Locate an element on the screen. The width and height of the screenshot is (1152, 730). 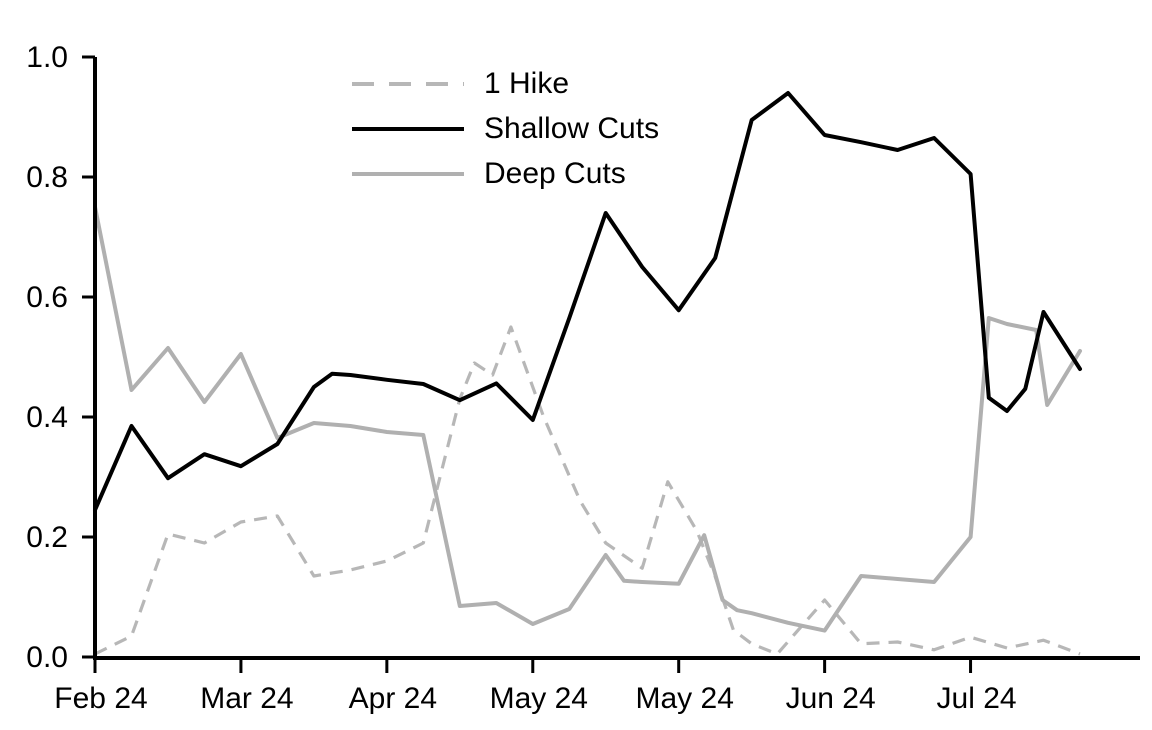
chart-legend: 1 Hike Shallow Cuts Deep Cuts is located at coordinates (505, 128).